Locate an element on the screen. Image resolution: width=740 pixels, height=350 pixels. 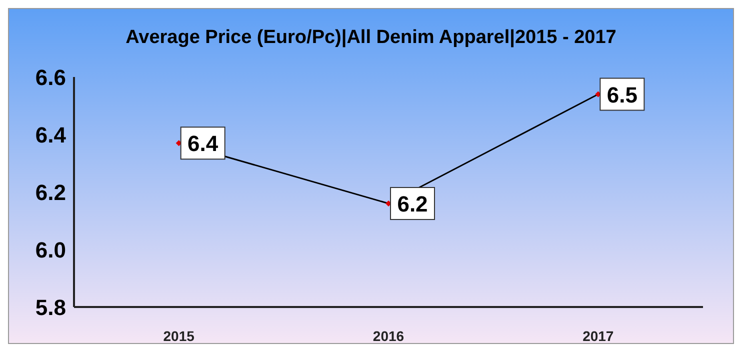
chart-title: Average Price (Euro/Pc)|All Denim Apparel|2015 - 2017 is located at coordinates (371, 37).